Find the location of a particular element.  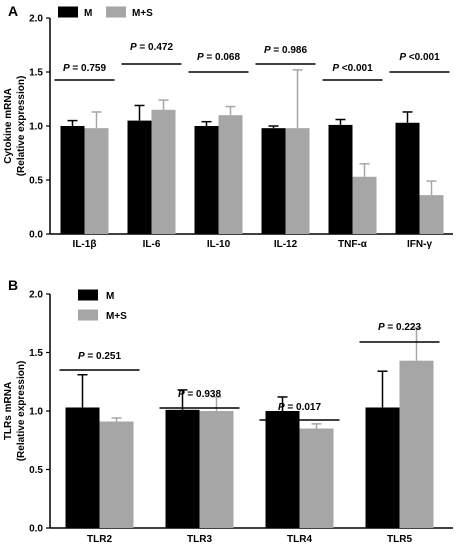

y-axis-label-line1: Cytokine mRNA is located at coordinates (8, 126).